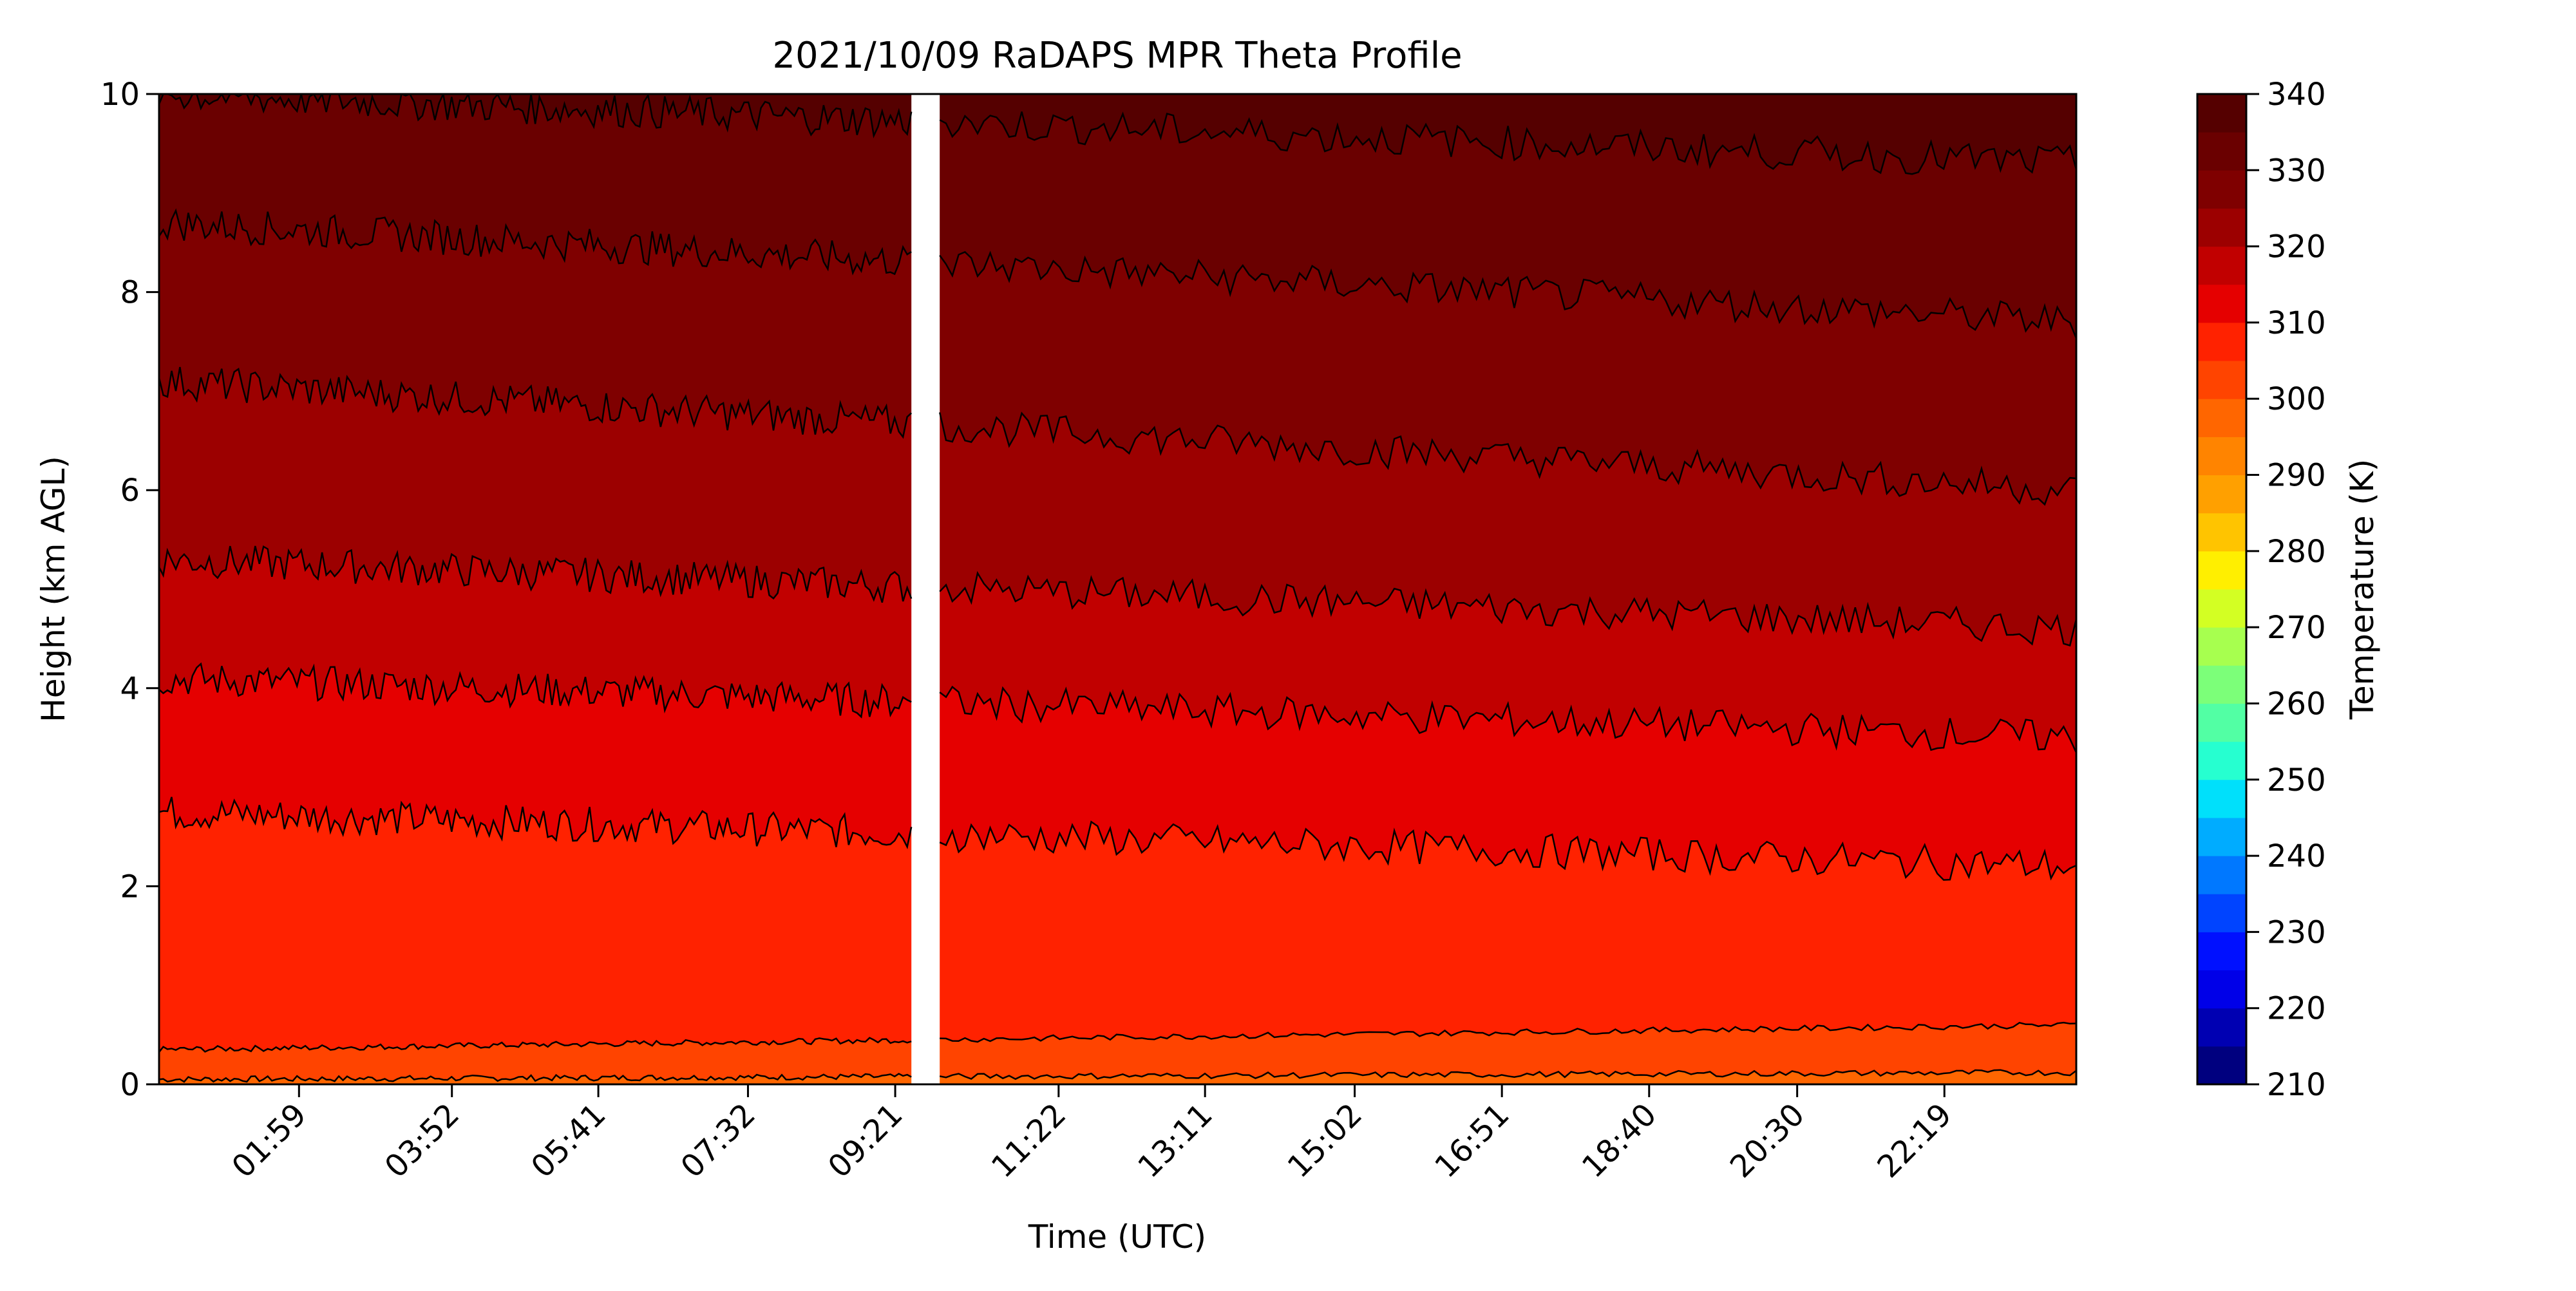 The height and width of the screenshot is (1291, 2576). I want to click on x-axis-label: Time (UTC), so click(1117, 1237).